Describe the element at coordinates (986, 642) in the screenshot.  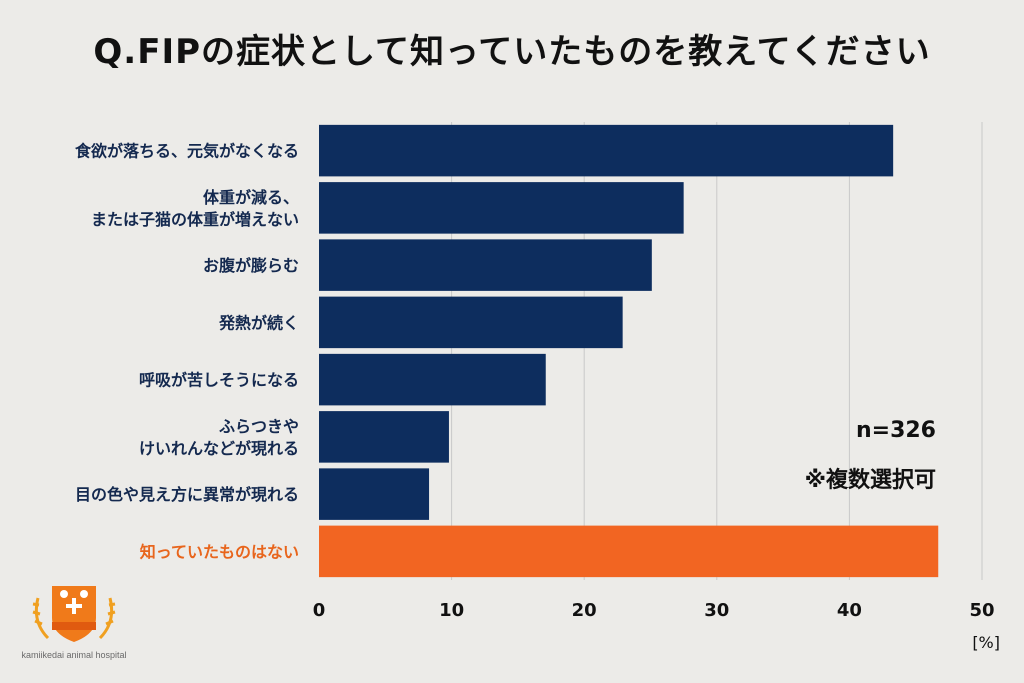
I see `x-axis-unit-label: [%]` at that location.